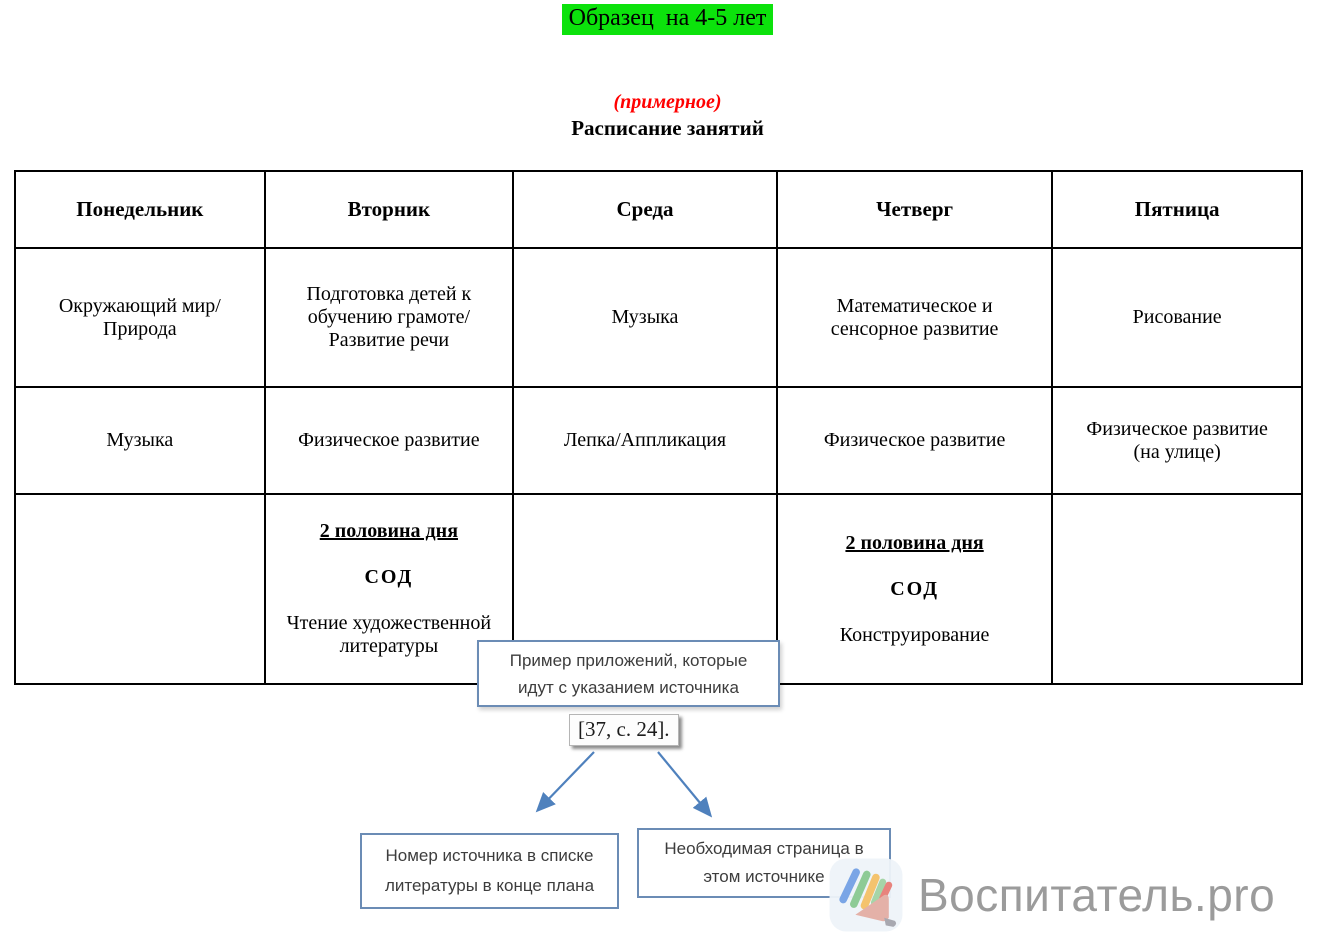 Image resolution: width=1335 pixels, height=936 pixels. I want to click on column-header-friday: Пятница, so click(1177, 209).